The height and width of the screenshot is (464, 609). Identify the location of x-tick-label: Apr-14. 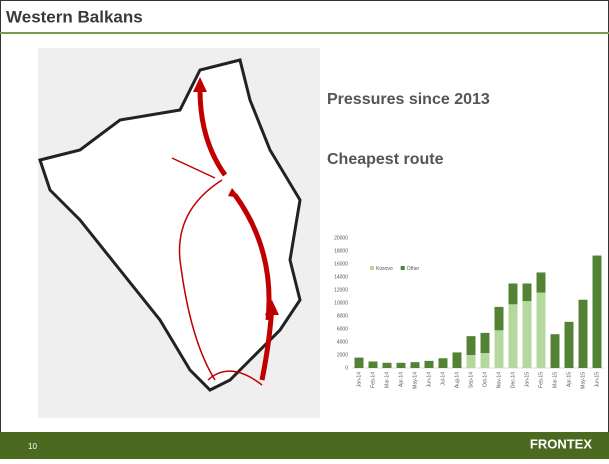
(401, 379).